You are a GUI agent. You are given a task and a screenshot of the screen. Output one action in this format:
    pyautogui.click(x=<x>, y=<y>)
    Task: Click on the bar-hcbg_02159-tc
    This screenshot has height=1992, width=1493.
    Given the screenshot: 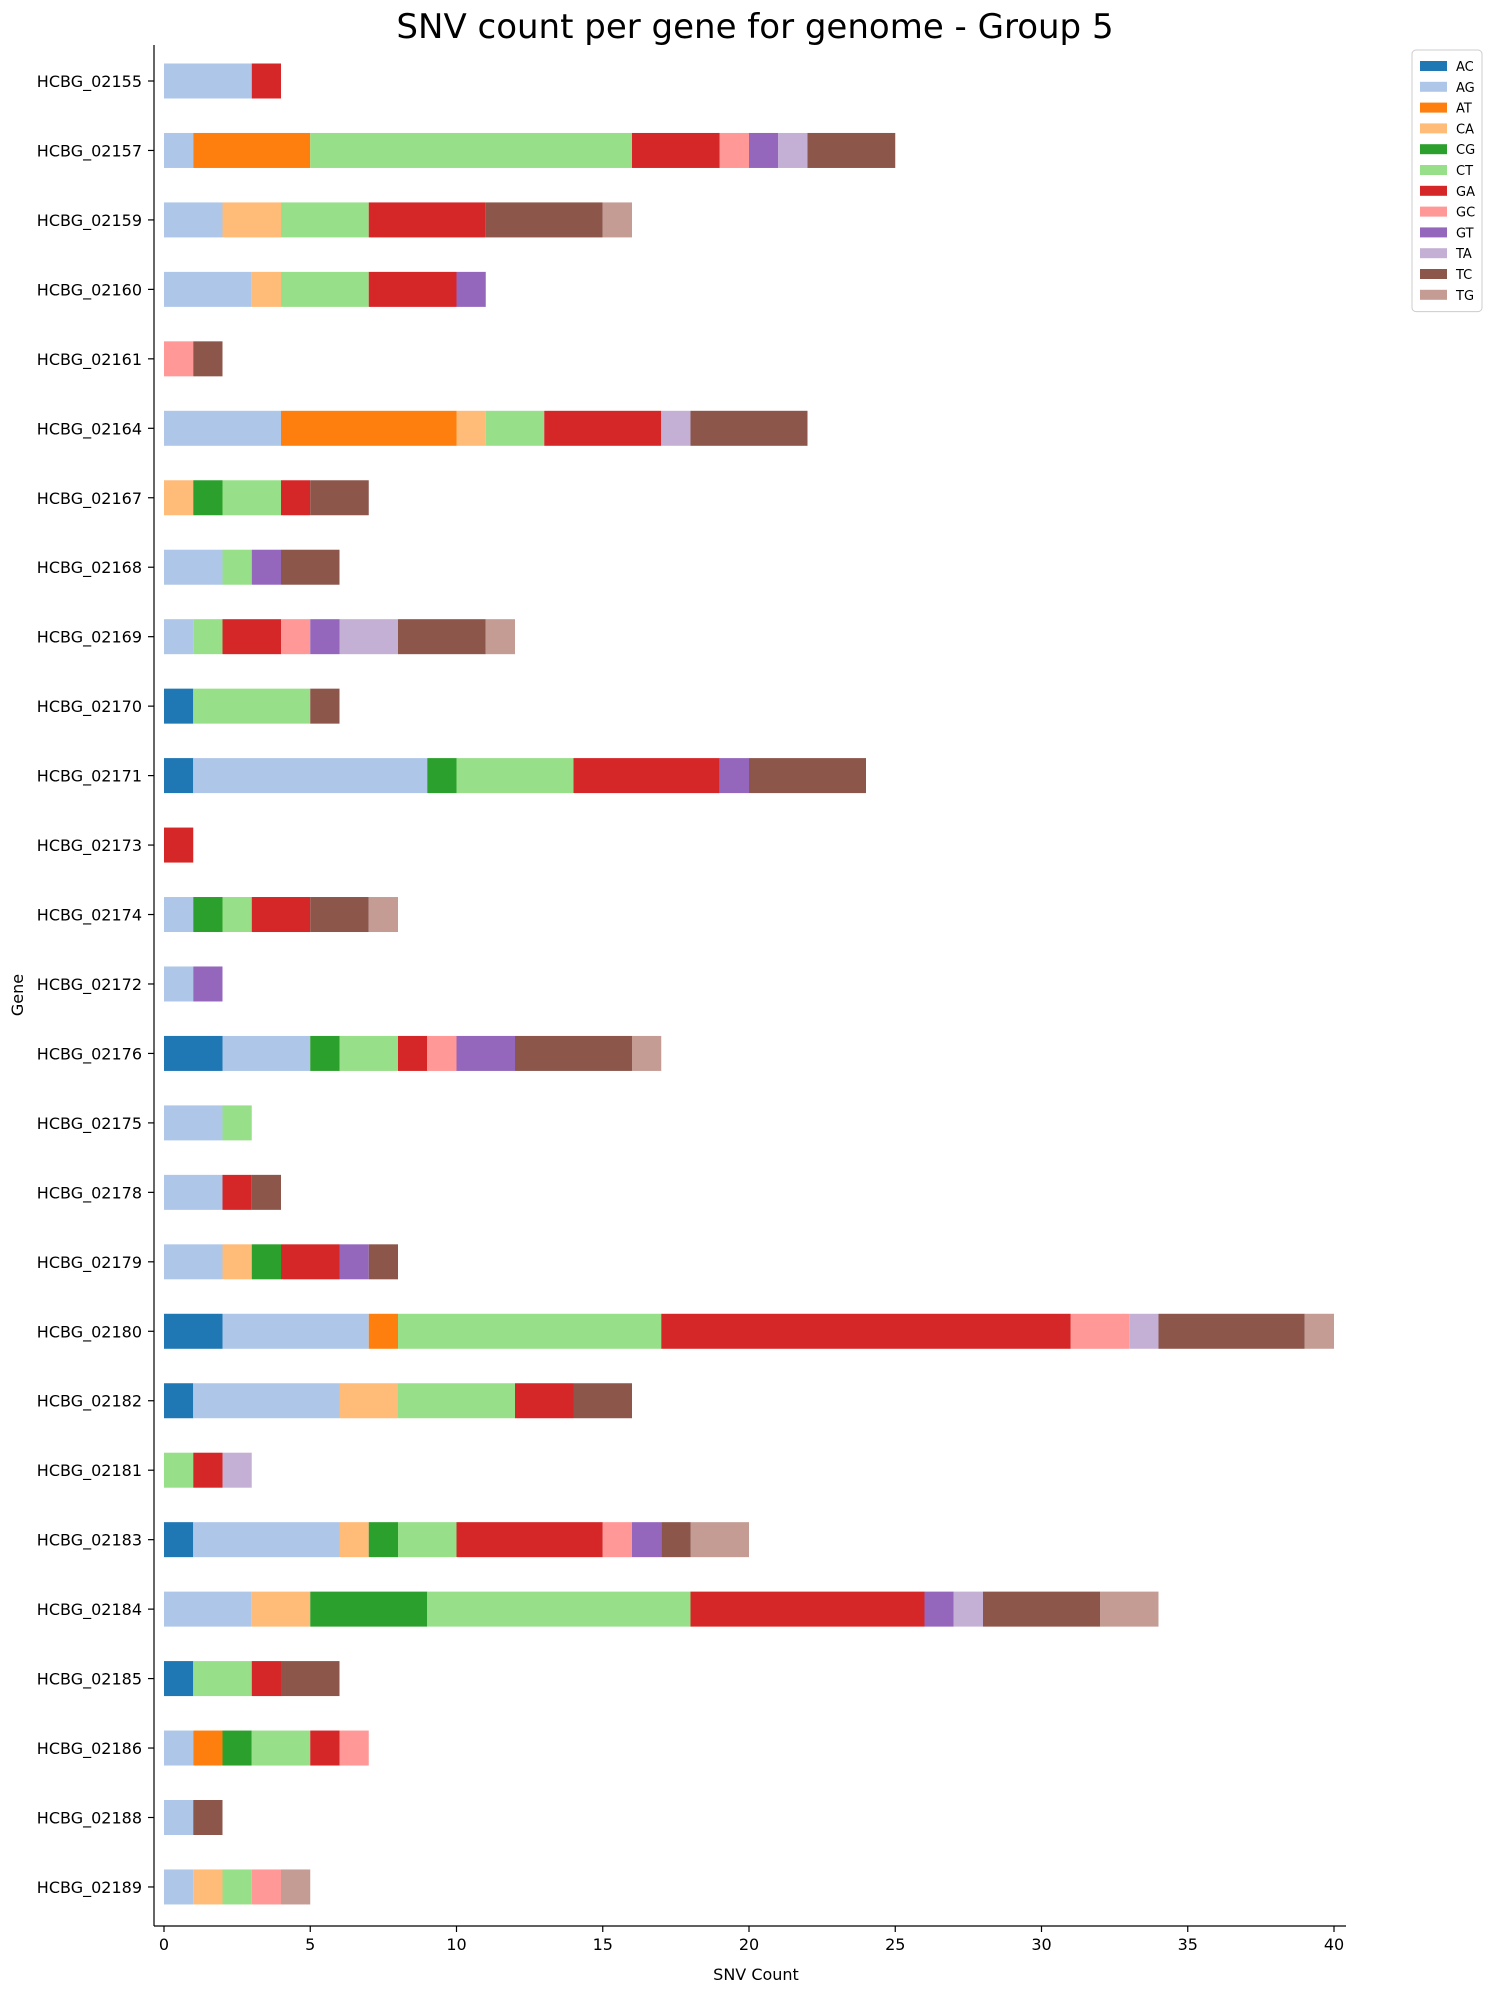 What is the action you would take?
    pyautogui.click(x=544, y=220)
    